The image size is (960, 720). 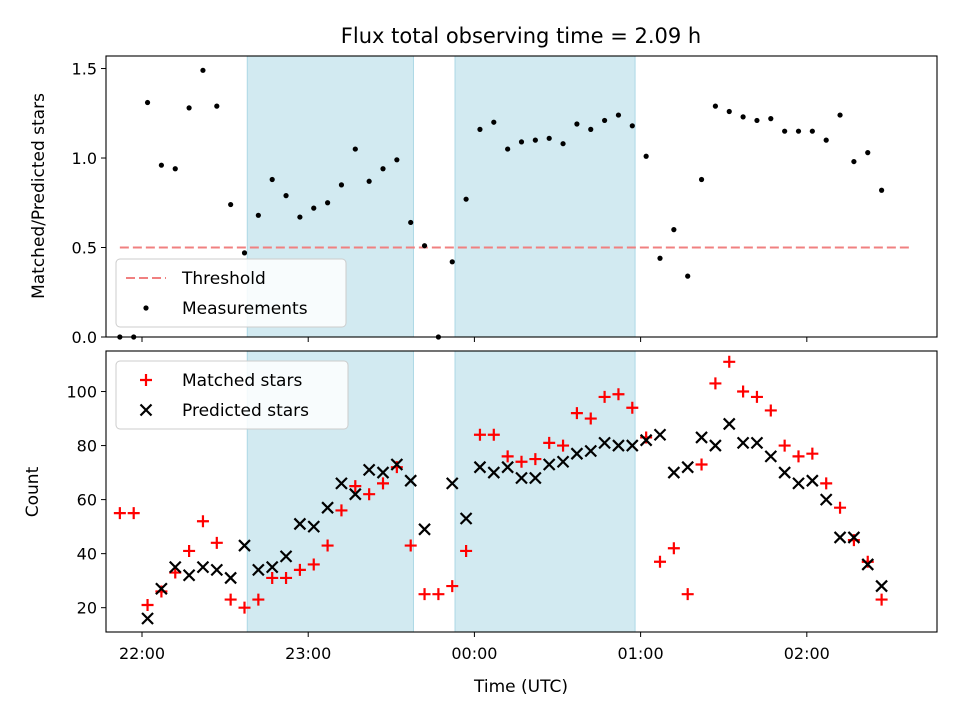 What do you see at coordinates (87, 608) in the screenshot?
I see `y-tick-label: 20` at bounding box center [87, 608].